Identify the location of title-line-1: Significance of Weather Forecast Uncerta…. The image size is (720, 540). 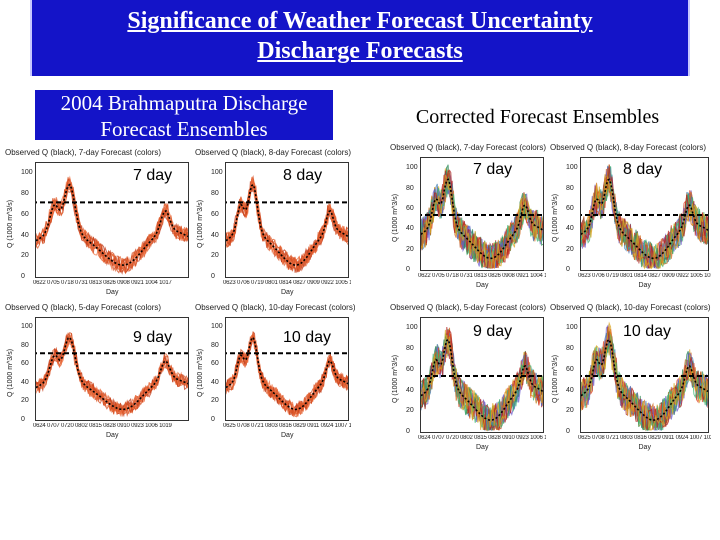
(360, 21).